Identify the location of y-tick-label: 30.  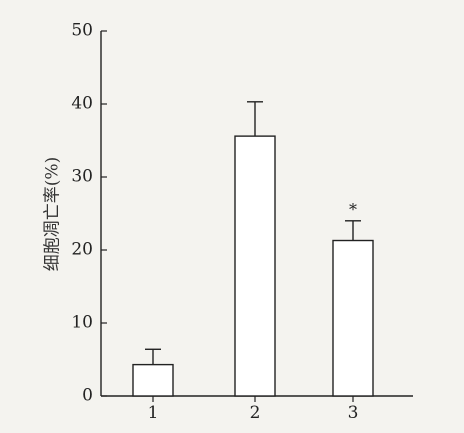
(82, 177).